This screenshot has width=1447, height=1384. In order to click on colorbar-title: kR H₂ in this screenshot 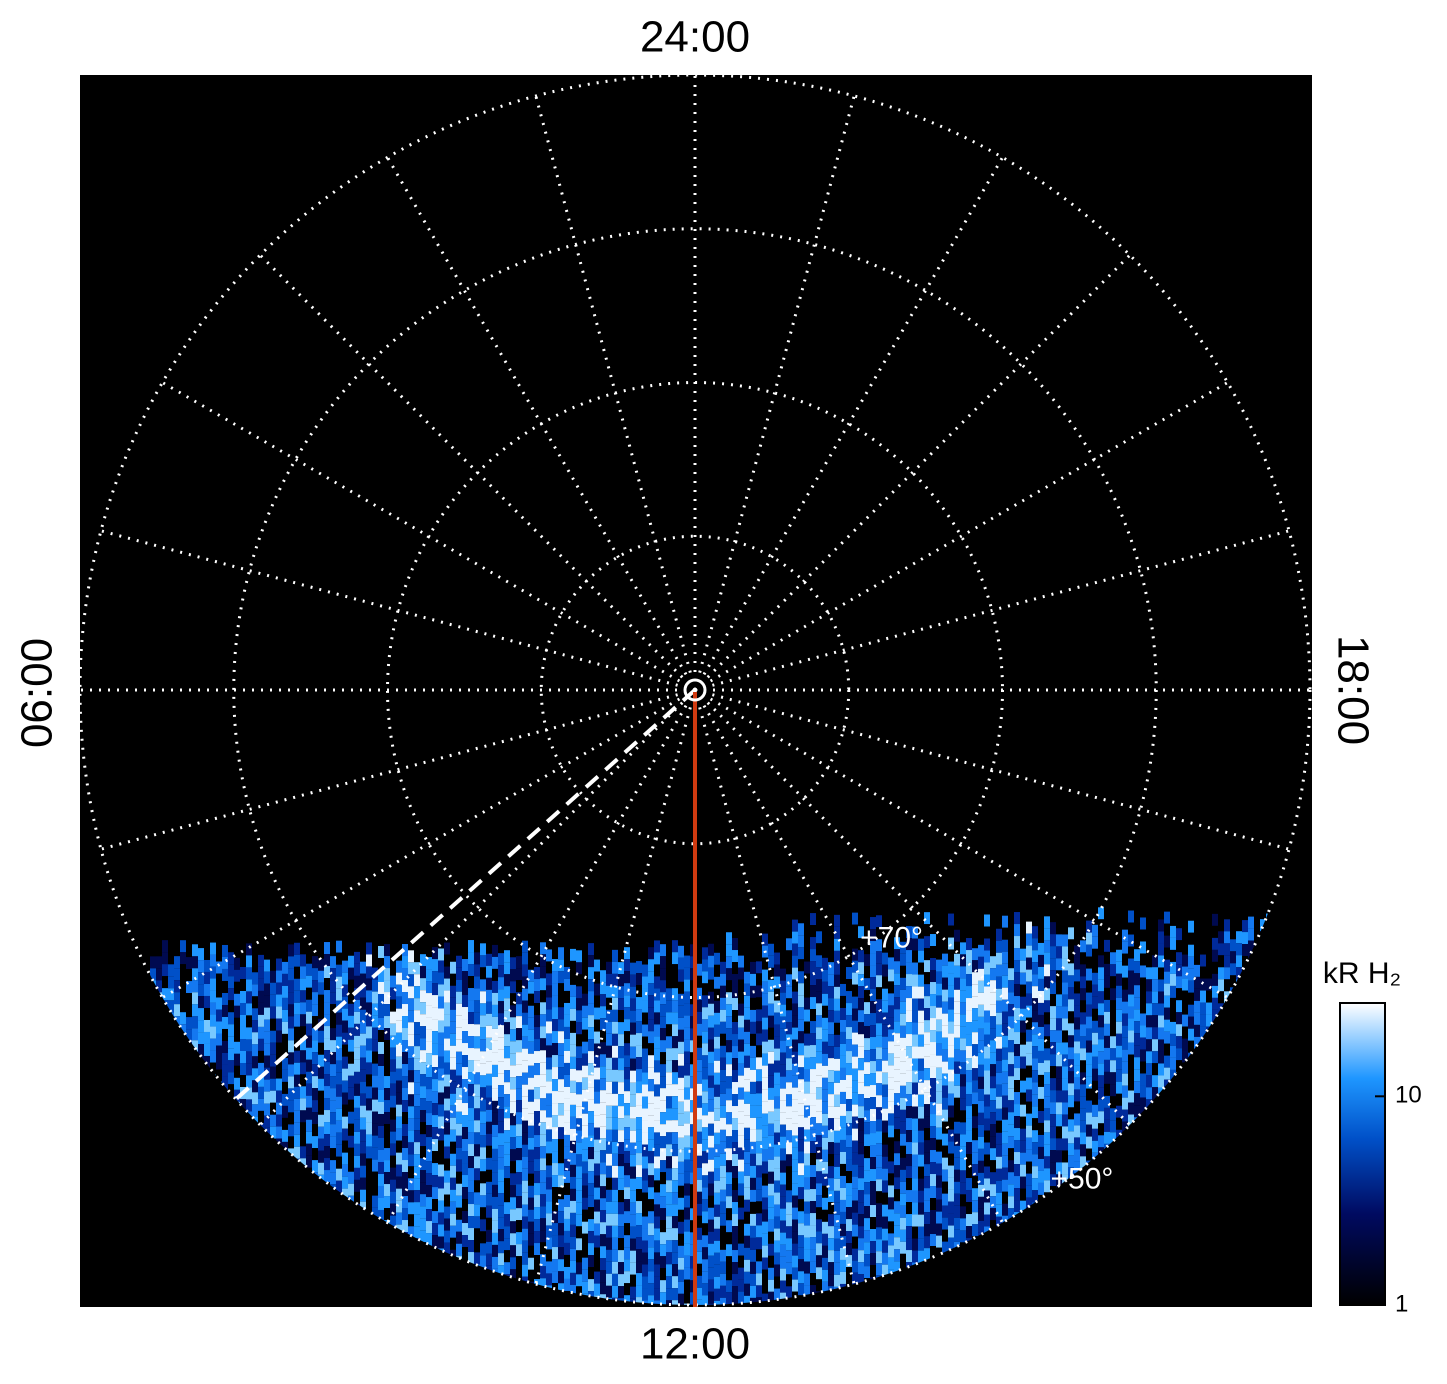, I will do `click(1362, 973)`.